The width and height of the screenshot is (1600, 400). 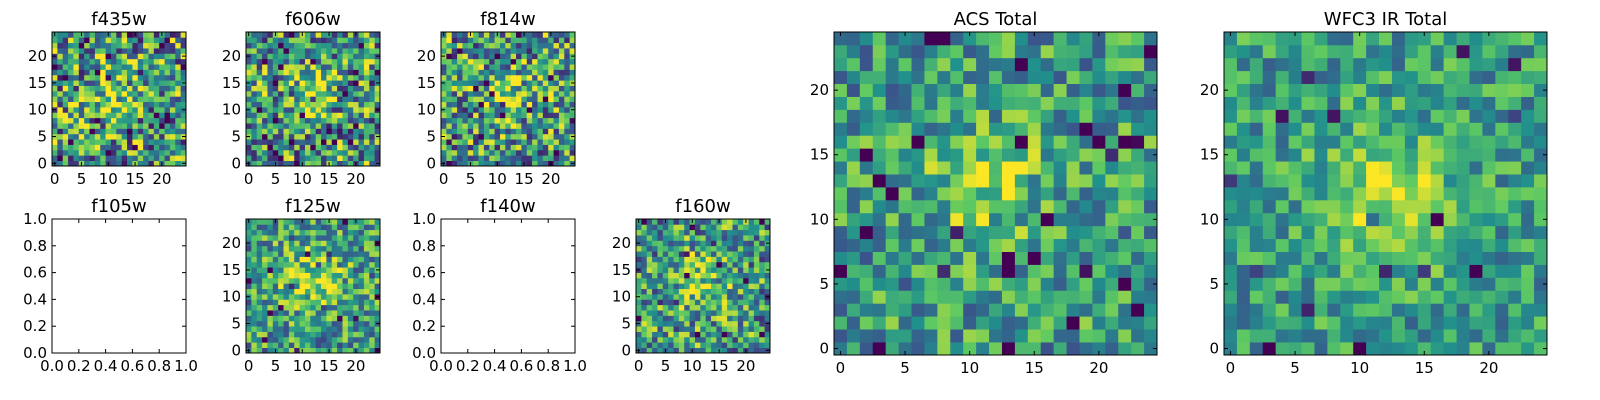 What do you see at coordinates (135, 179) in the screenshot?
I see `x-tick-label: 15` at bounding box center [135, 179].